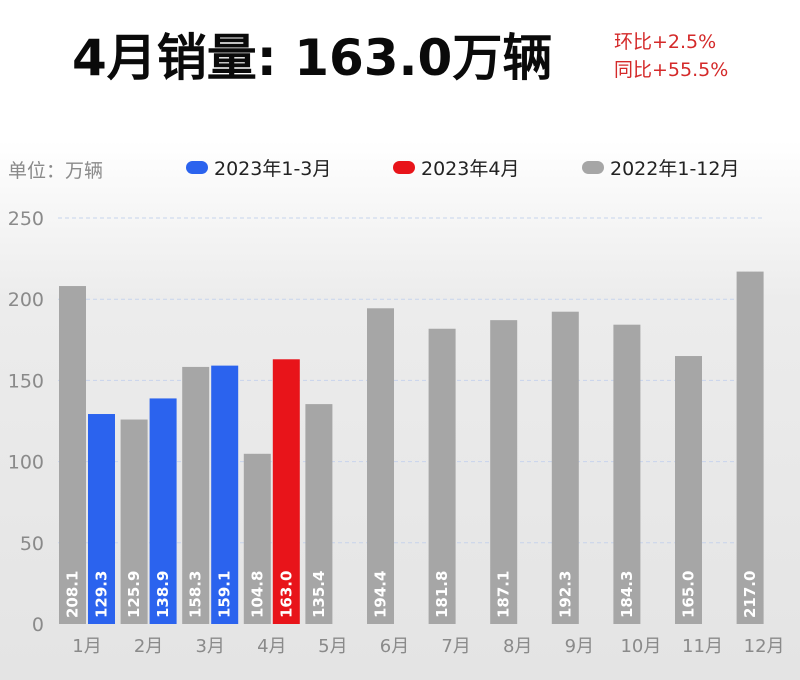 The width and height of the screenshot is (800, 680). Describe the element at coordinates (702, 646) in the screenshot. I see `x-tick-label: 11月` at that location.